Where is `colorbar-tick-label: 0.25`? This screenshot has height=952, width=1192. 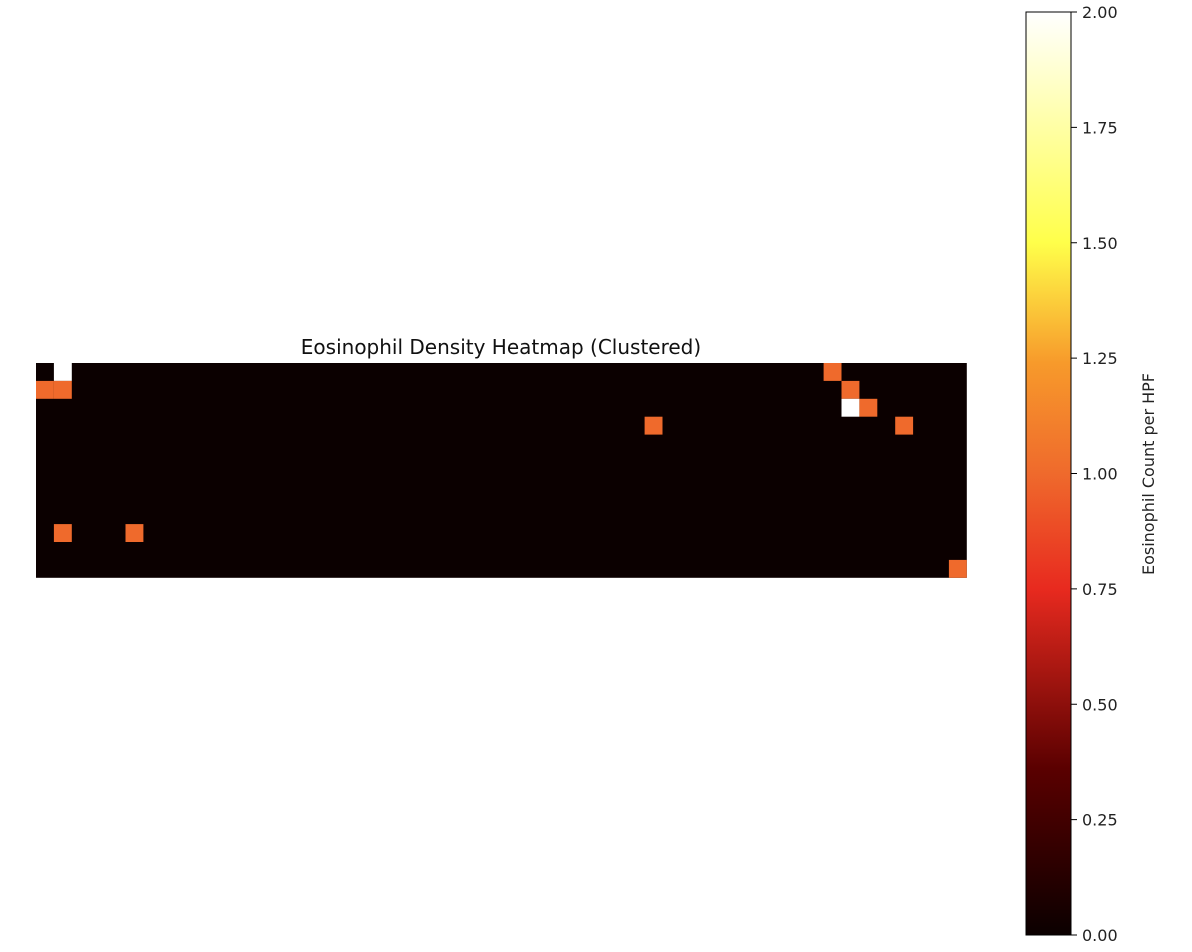 colorbar-tick-label: 0.25 is located at coordinates (1100, 820).